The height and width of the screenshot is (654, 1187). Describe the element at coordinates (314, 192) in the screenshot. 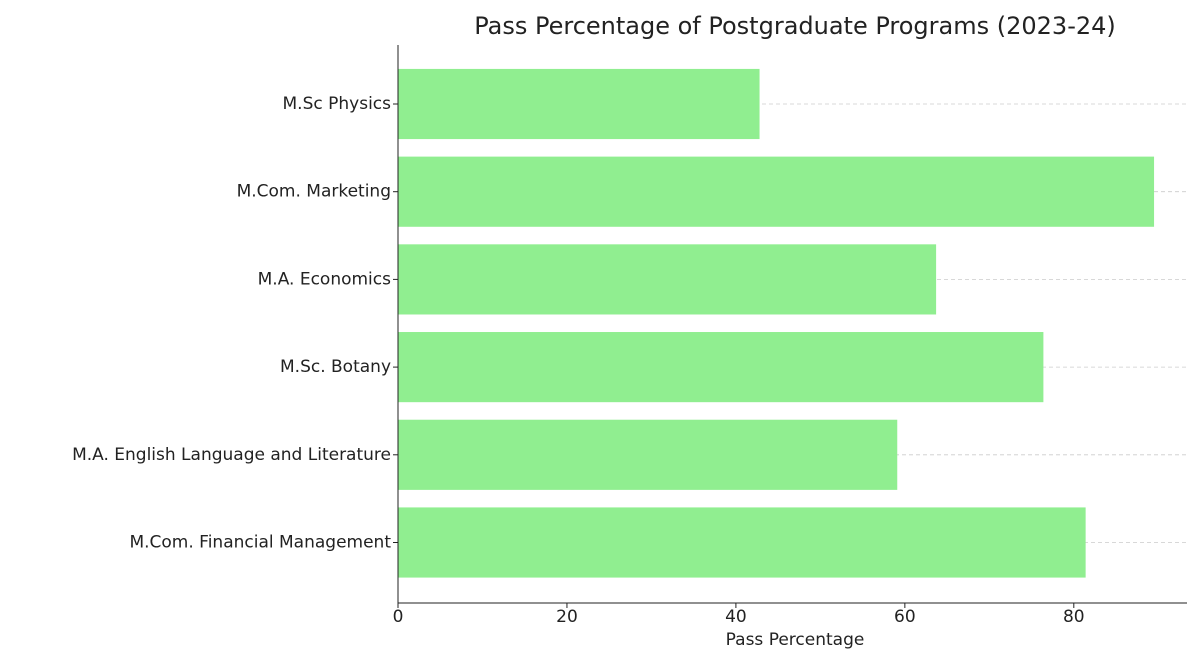

I see `y-tick-label: M.Com. Marketing` at that location.